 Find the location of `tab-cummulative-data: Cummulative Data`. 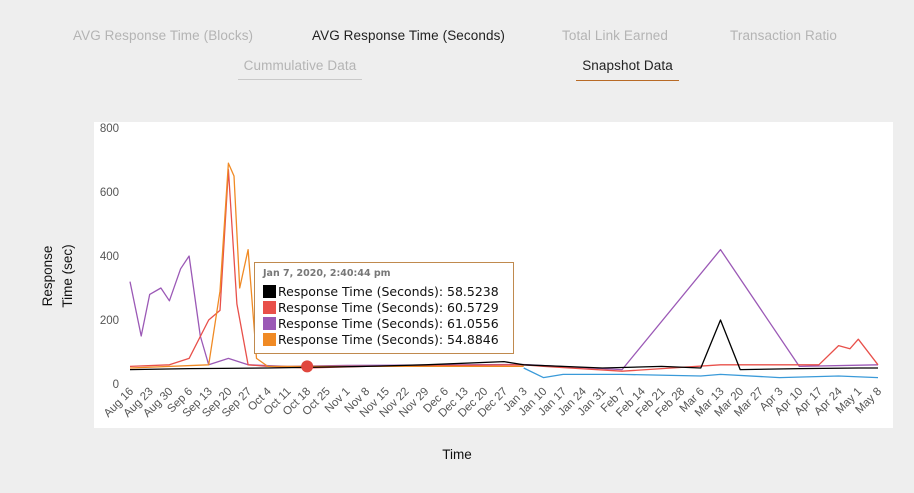

tab-cummulative-data: Cummulative Data is located at coordinates (300, 69).